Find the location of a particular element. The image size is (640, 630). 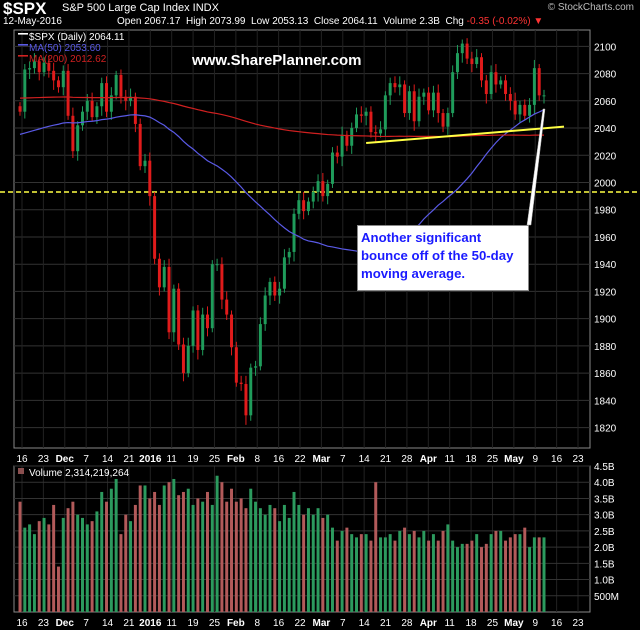

volume-tick-label: 3.0B is located at coordinates (604, 516).